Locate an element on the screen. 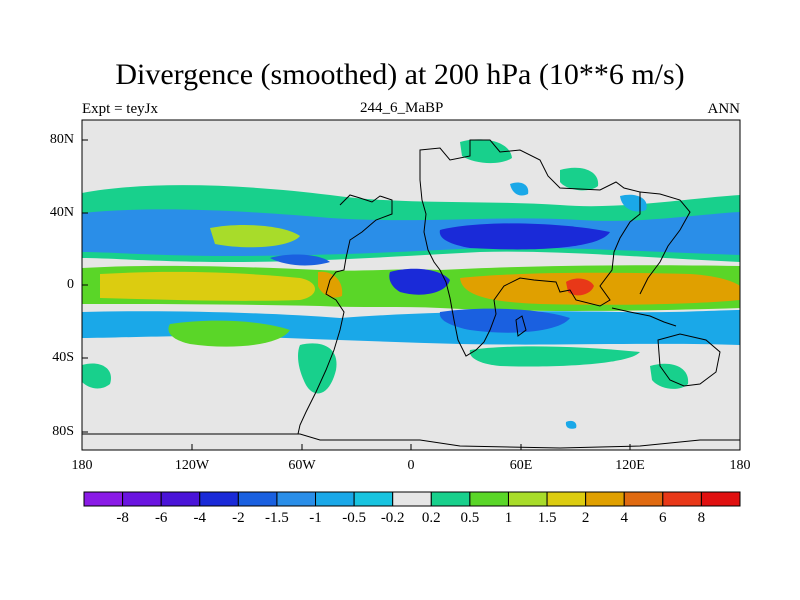  y-label-0: 0 is located at coordinates (70, 284).